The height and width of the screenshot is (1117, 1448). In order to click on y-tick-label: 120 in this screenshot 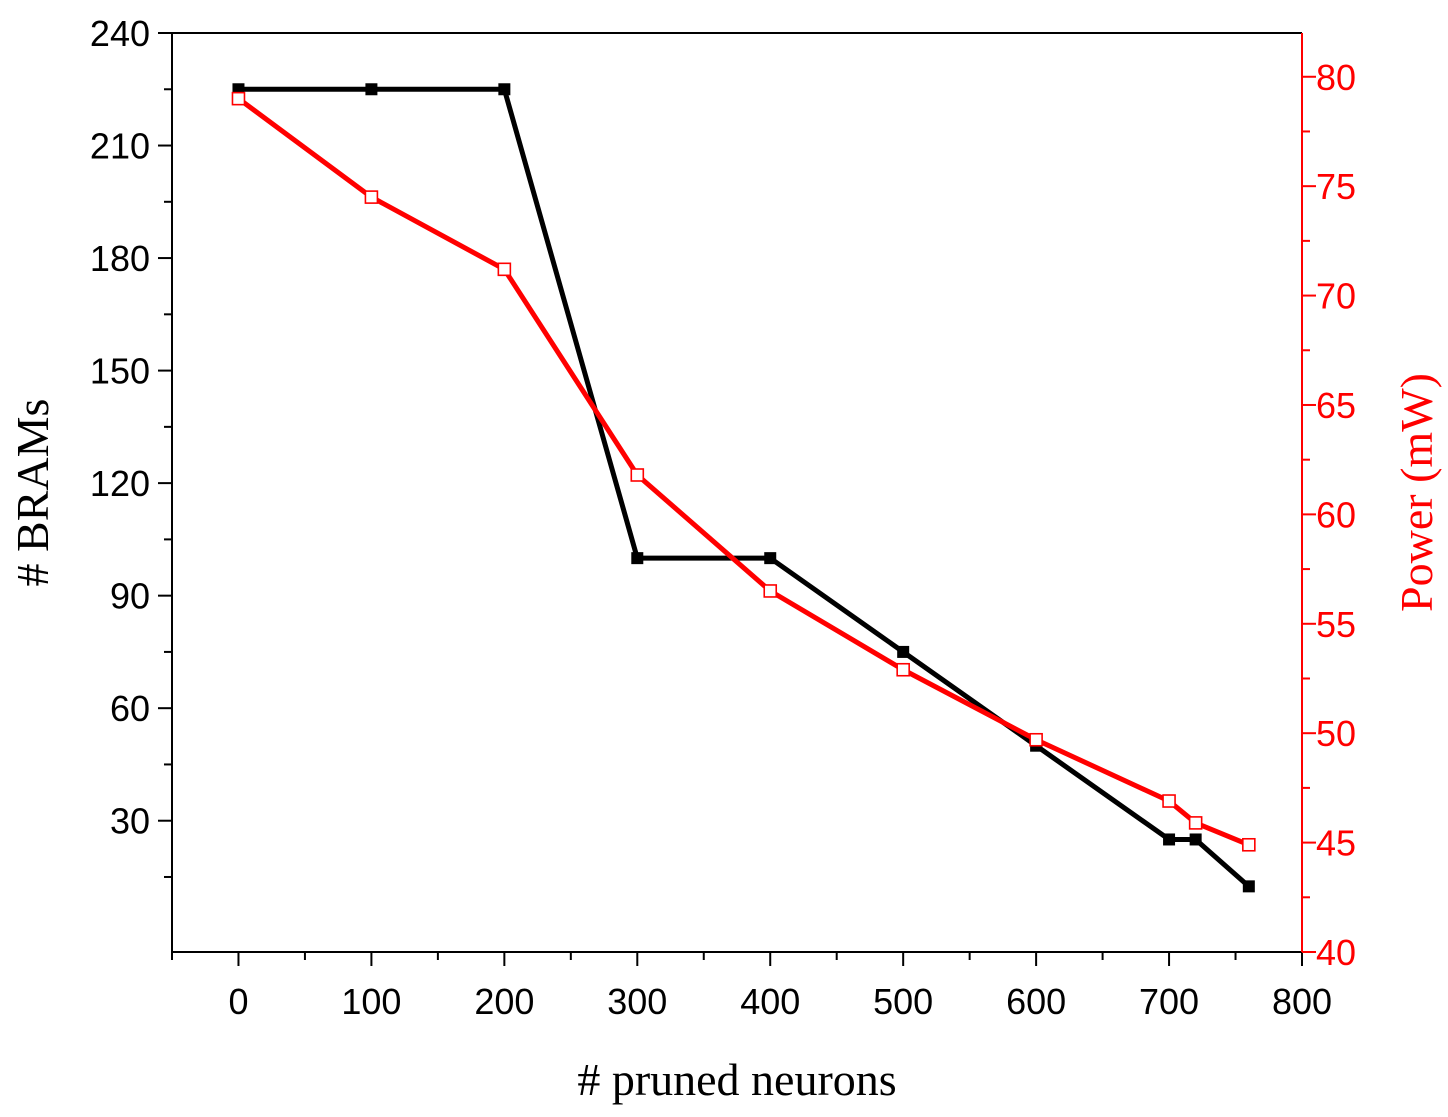, I will do `click(120, 483)`.